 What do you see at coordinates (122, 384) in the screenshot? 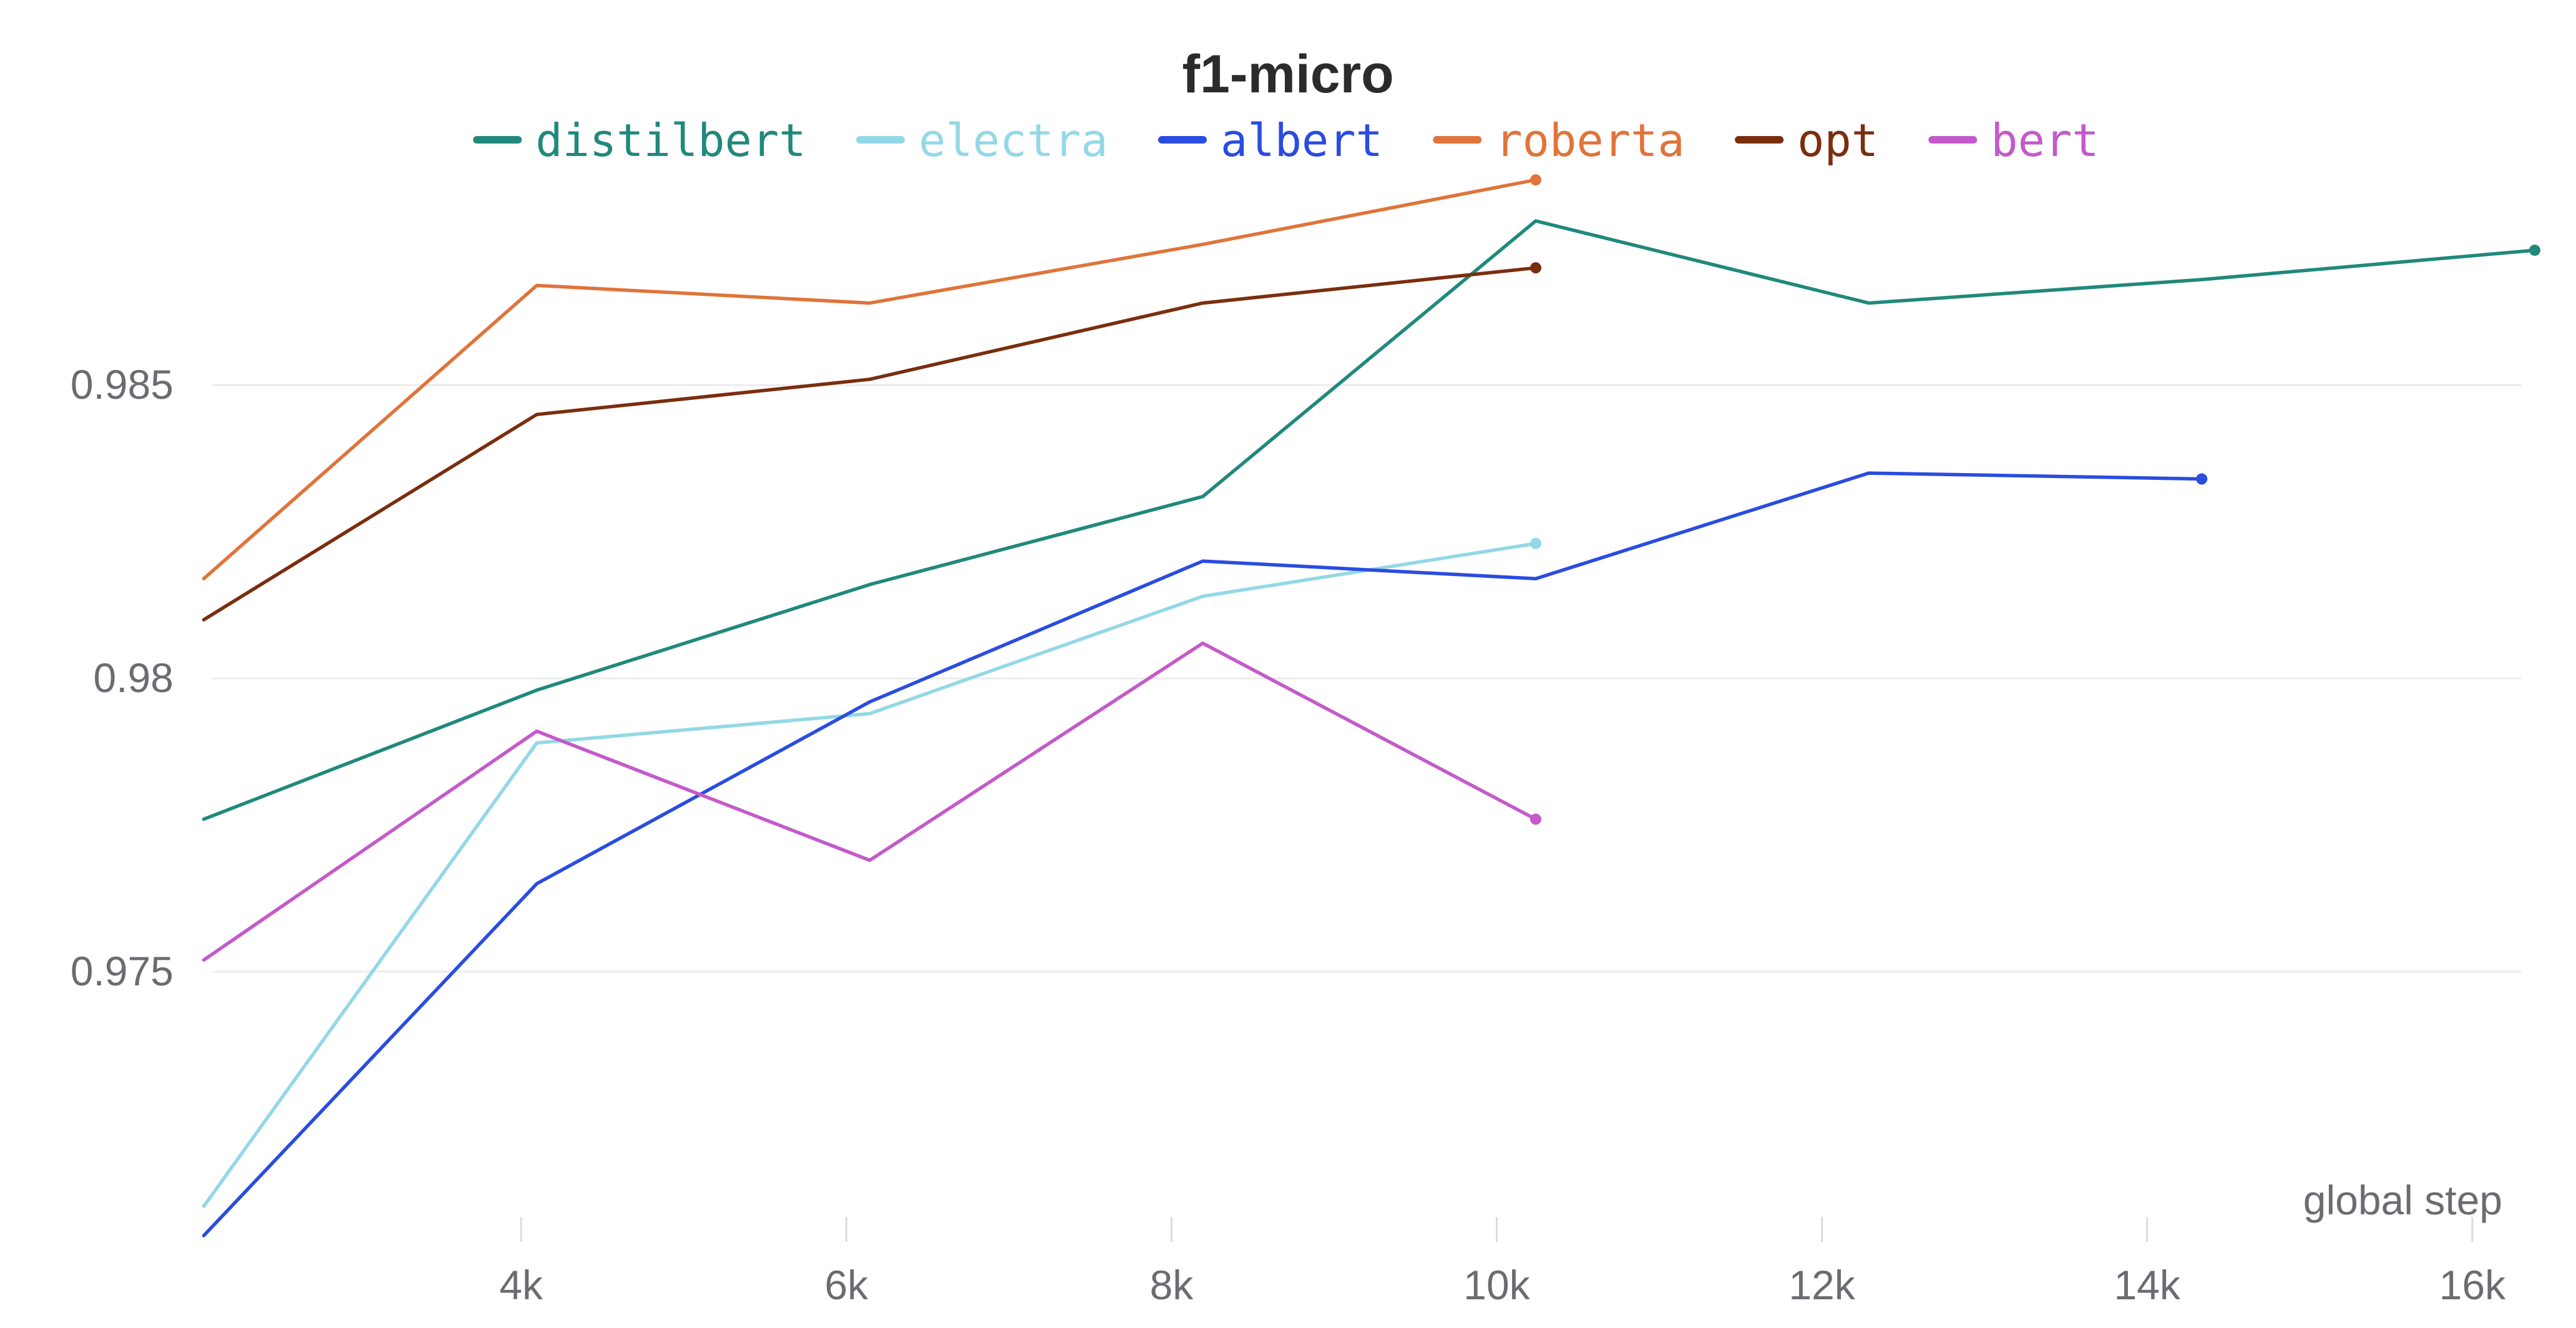
I see `y-tick-label: 0.985` at bounding box center [122, 384].